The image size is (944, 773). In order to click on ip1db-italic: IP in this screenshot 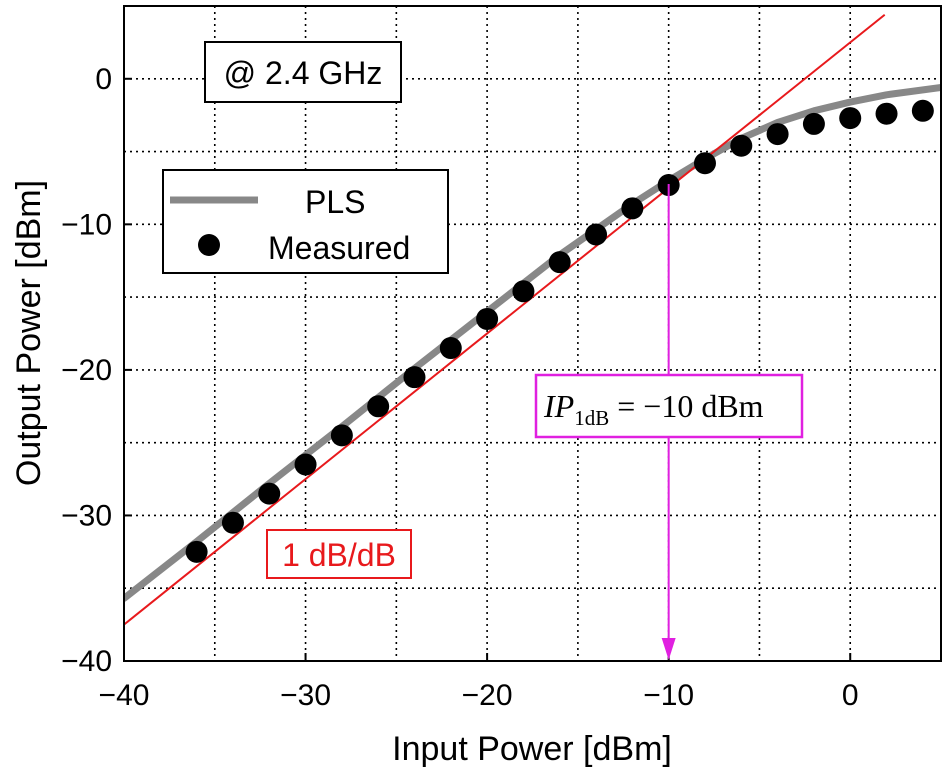, I will do `click(558, 406)`.